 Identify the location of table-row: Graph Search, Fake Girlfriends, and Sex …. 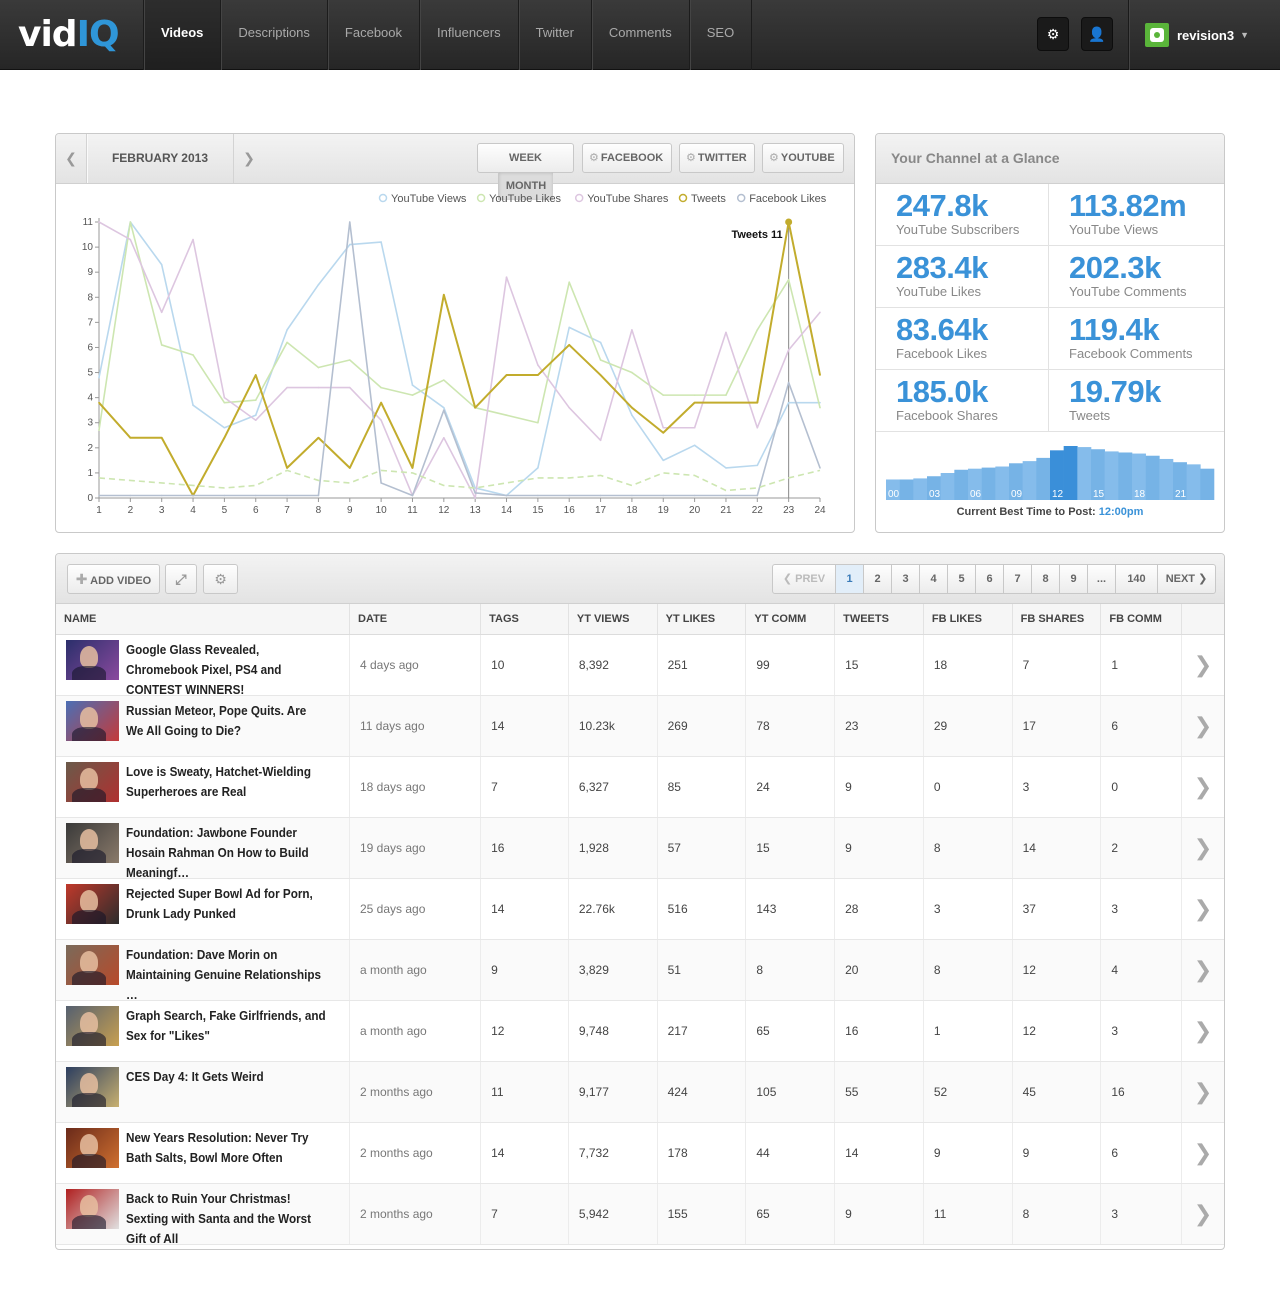
(640, 1031).